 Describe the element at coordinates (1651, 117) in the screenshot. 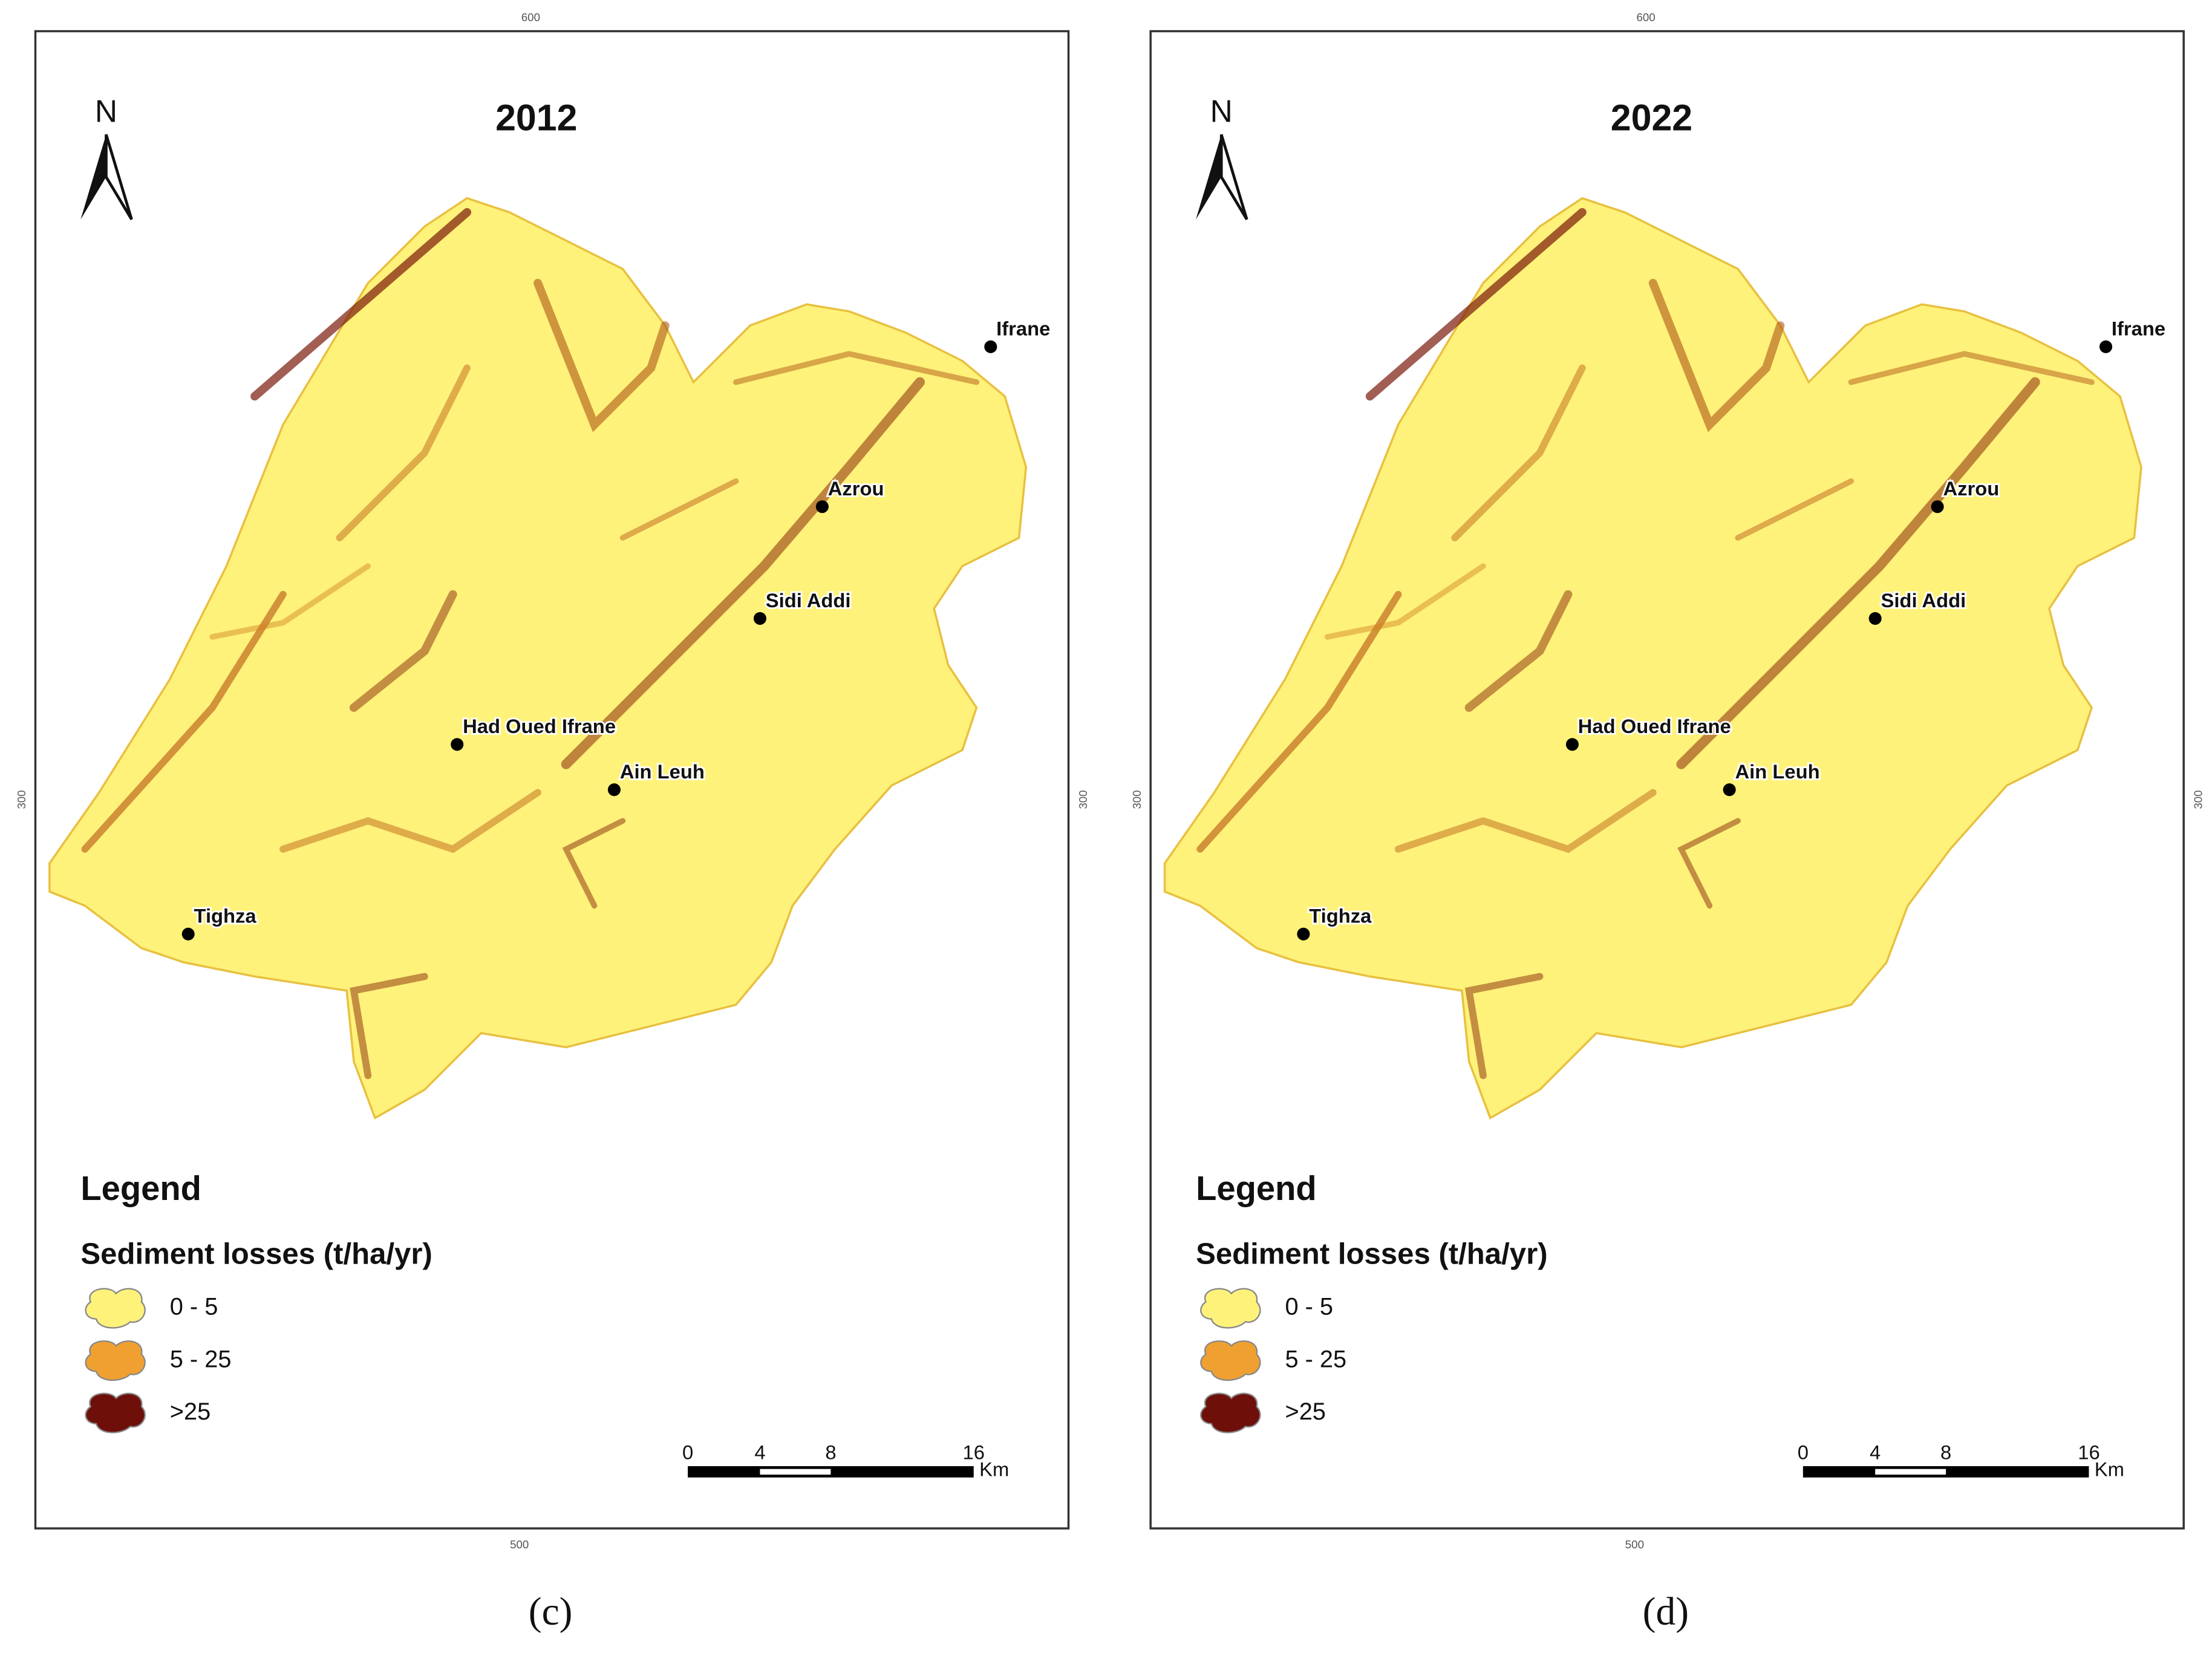

I see `map-title: 2022` at that location.